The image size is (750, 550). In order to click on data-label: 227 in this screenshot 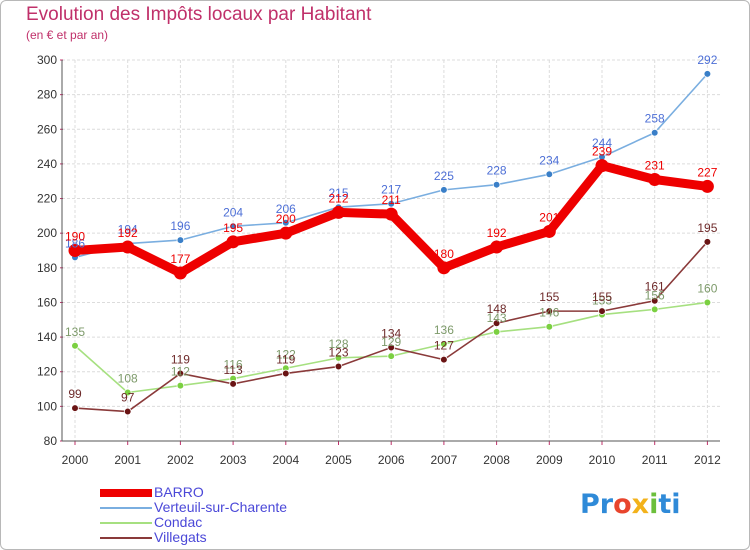, I will do `click(707, 172)`.